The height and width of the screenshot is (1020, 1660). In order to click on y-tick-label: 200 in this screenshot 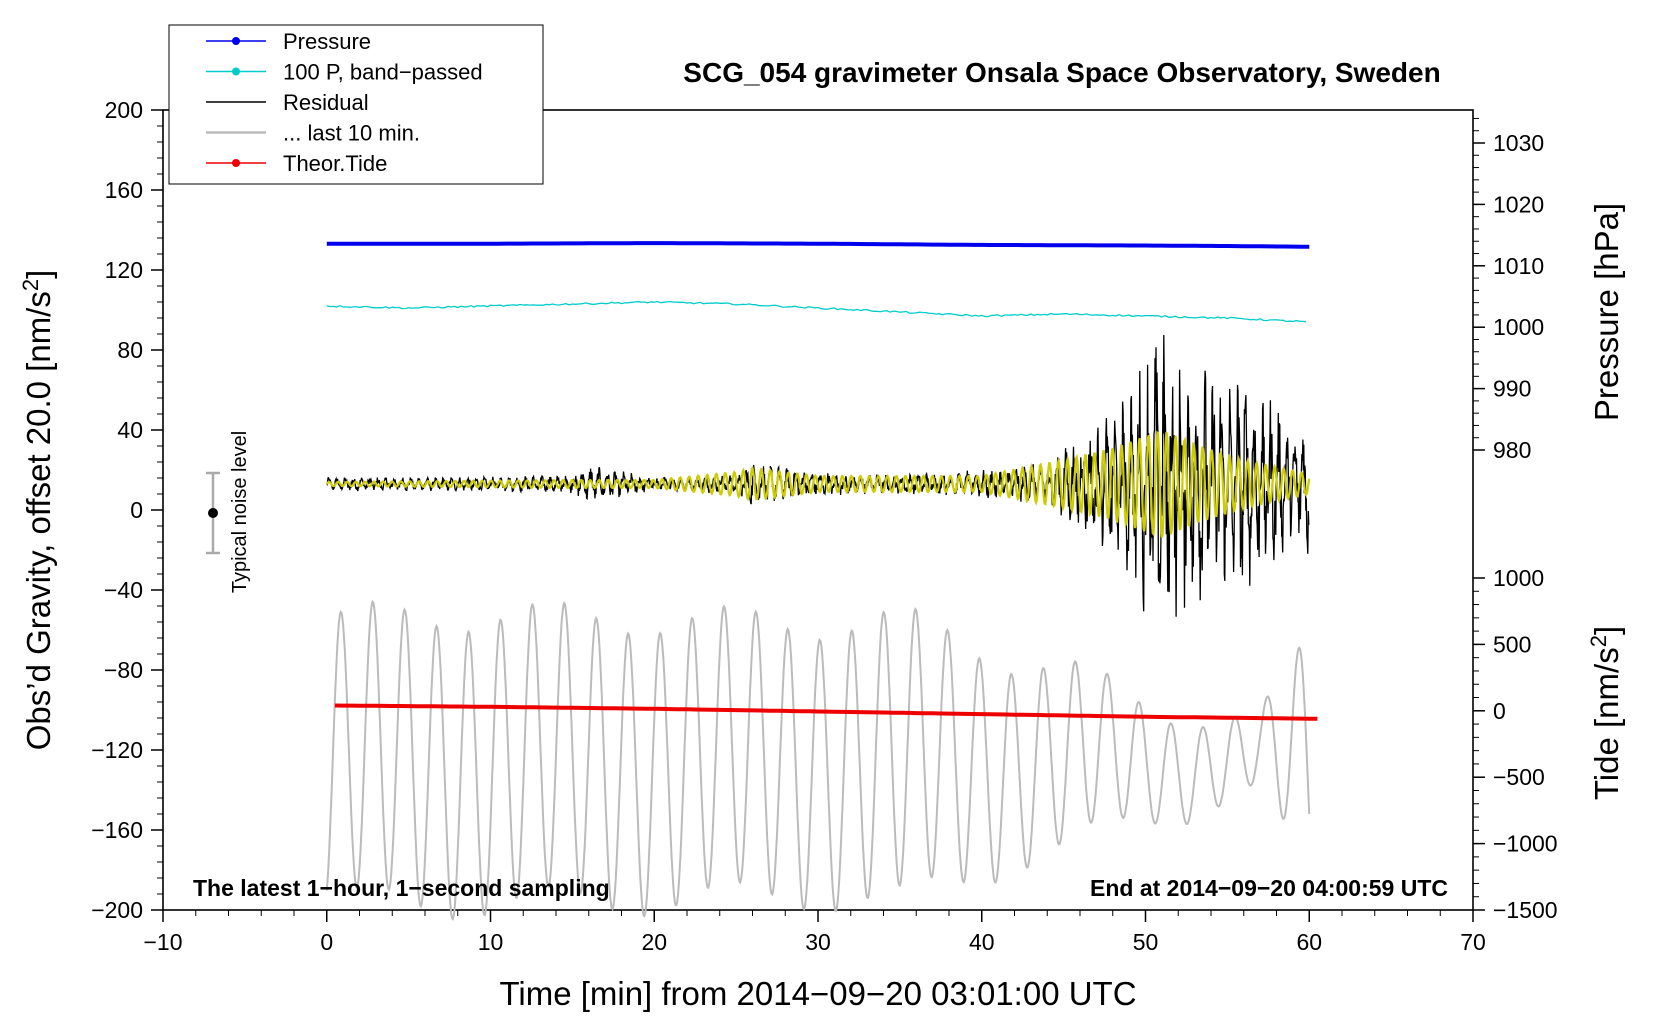, I will do `click(124, 110)`.